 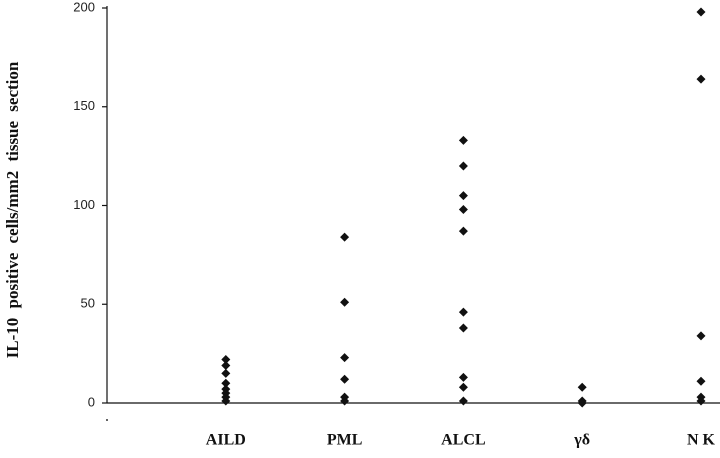 I want to click on y-tick-label: 50, so click(x=88, y=303).